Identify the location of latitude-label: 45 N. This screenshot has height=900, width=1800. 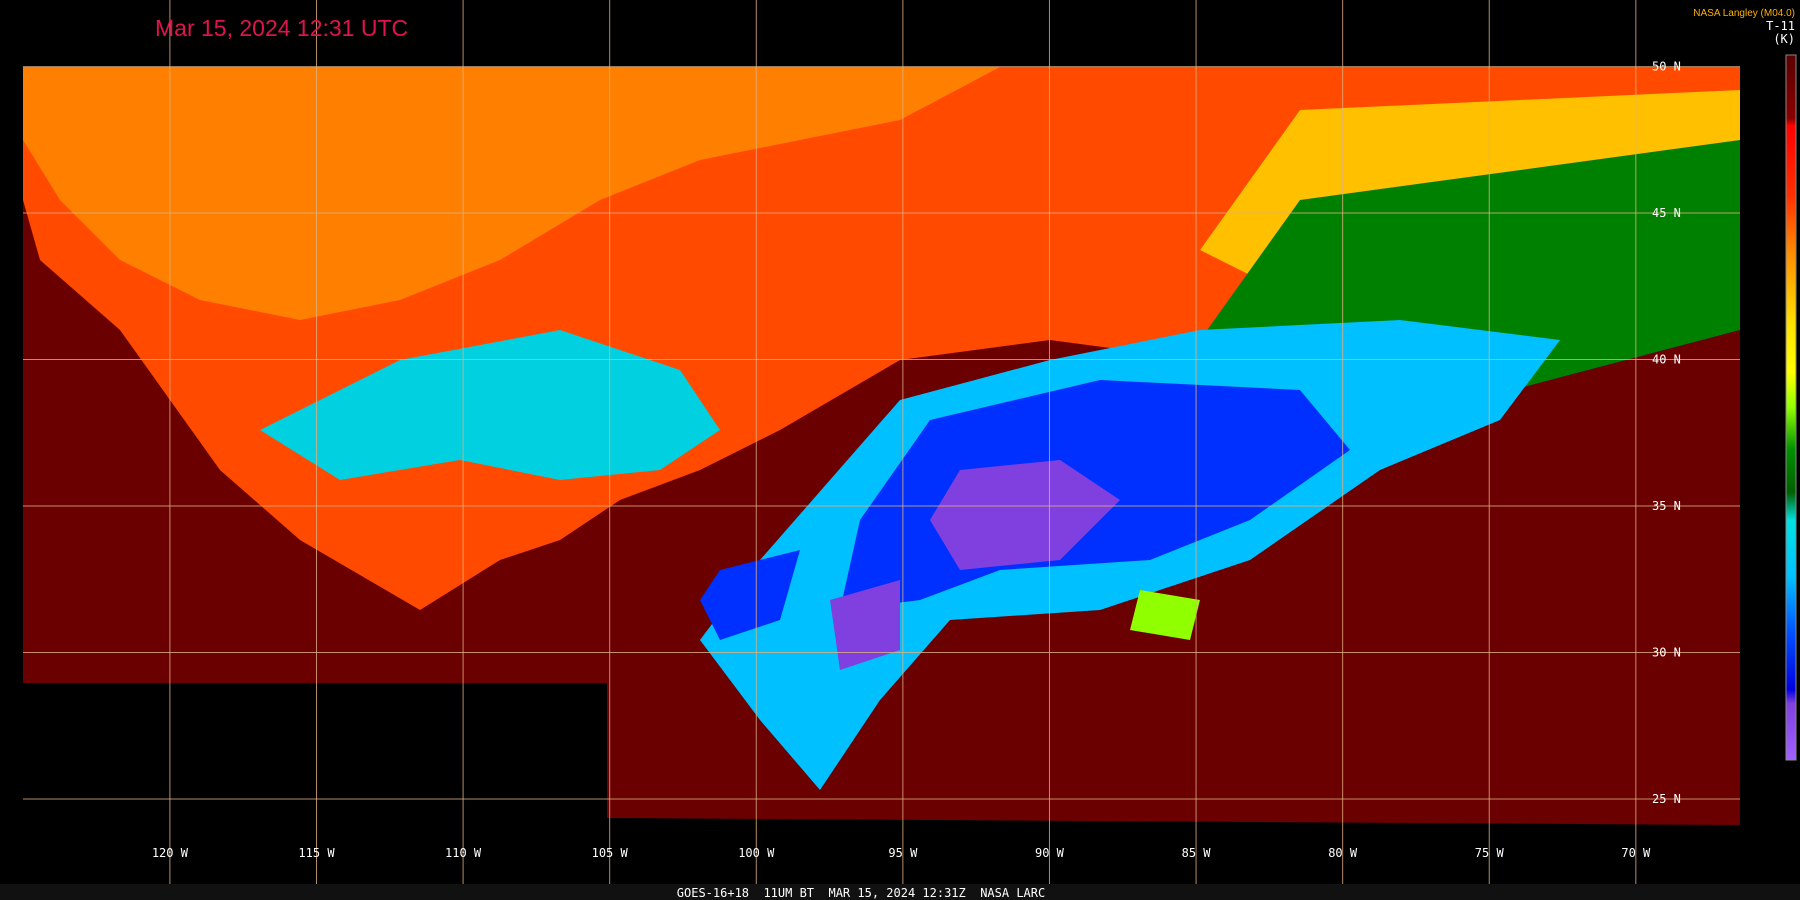
(1666, 213).